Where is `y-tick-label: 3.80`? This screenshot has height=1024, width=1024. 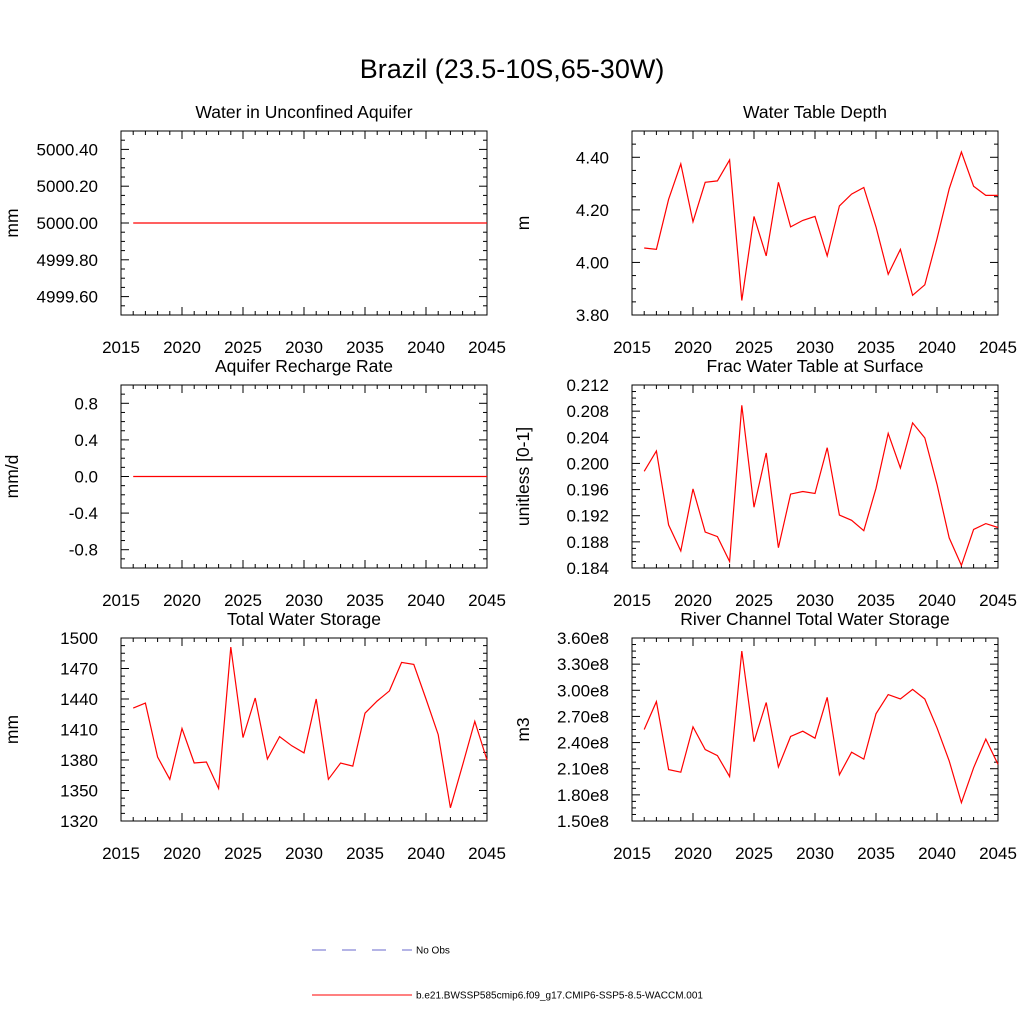 y-tick-label: 3.80 is located at coordinates (592, 315).